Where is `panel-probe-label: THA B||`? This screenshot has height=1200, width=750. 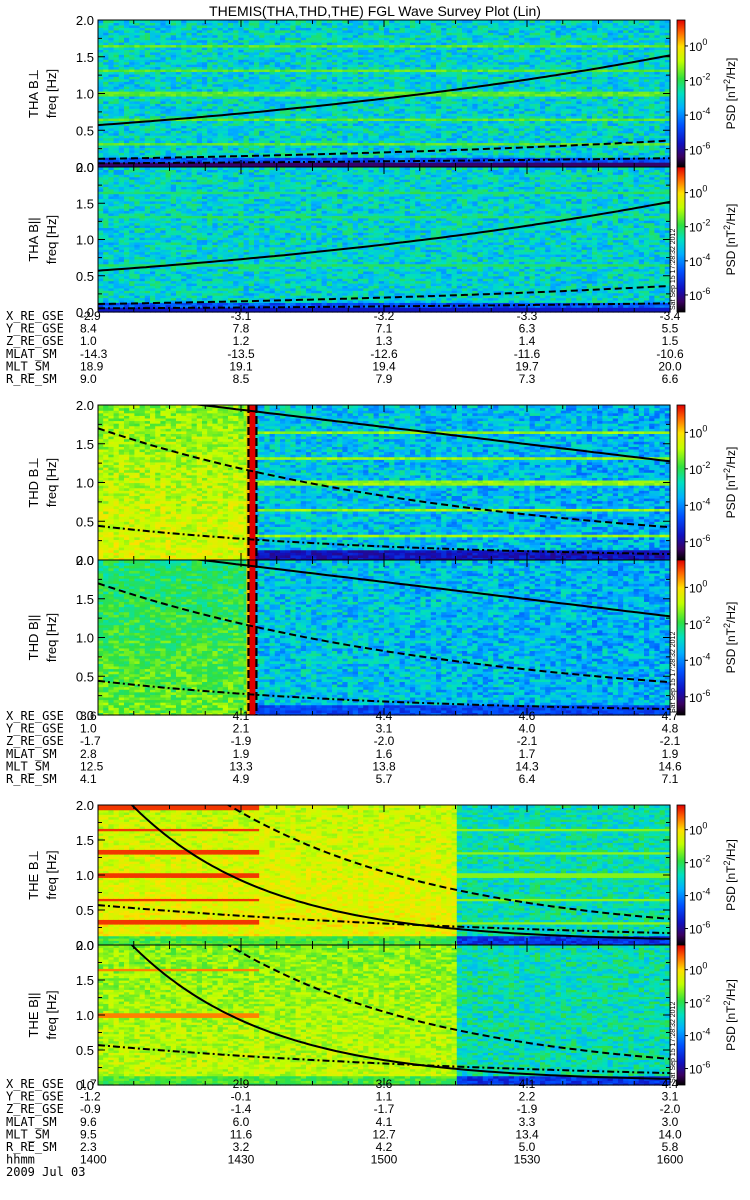 panel-probe-label: THA B|| is located at coordinates (33, 239).